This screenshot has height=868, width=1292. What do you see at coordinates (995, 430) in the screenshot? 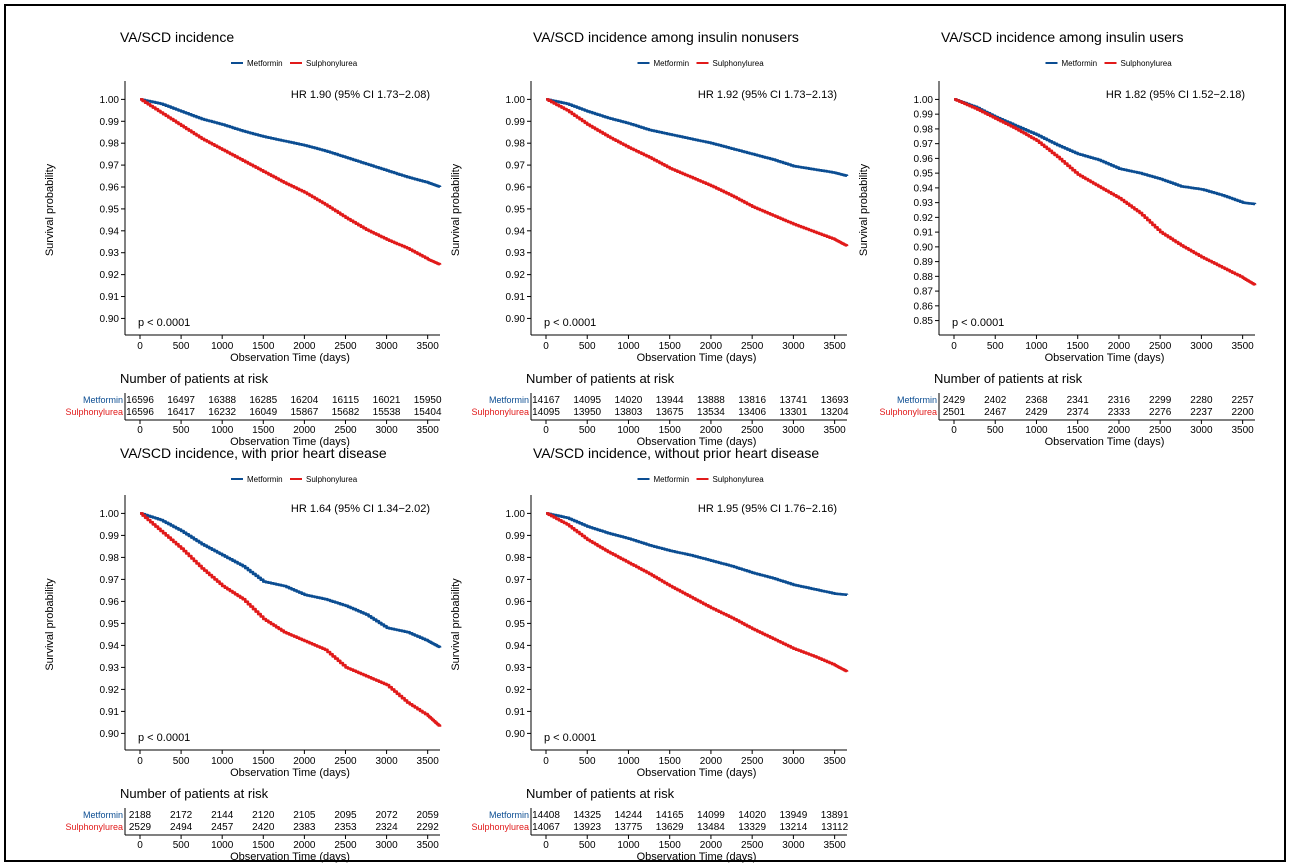
I see `risk-x-tick-label: 500` at bounding box center [995, 430].